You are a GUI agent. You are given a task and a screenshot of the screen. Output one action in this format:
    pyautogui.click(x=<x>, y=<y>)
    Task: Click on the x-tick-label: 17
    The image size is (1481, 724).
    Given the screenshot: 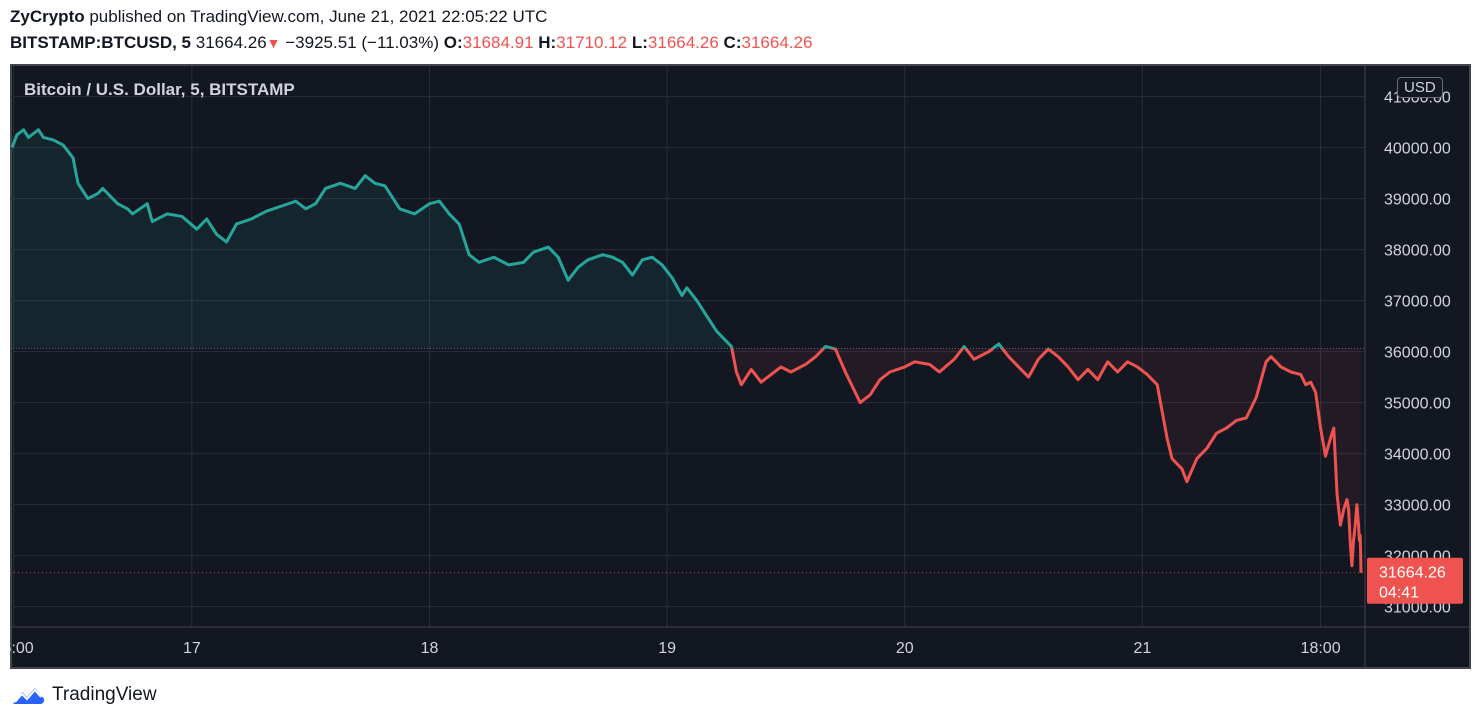 What is the action you would take?
    pyautogui.click(x=192, y=648)
    